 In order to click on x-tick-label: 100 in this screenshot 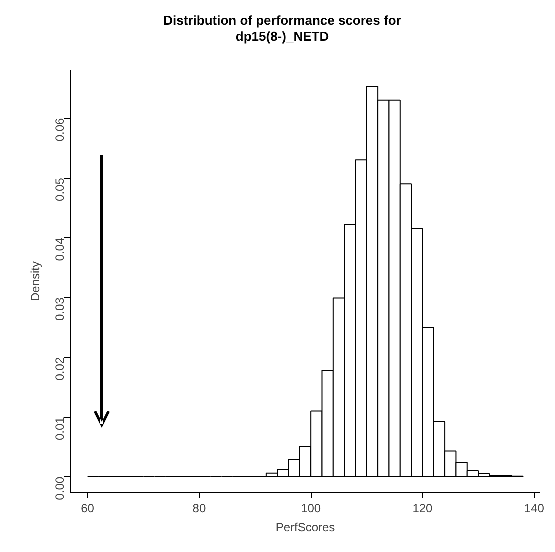, I will do `click(311, 509)`.